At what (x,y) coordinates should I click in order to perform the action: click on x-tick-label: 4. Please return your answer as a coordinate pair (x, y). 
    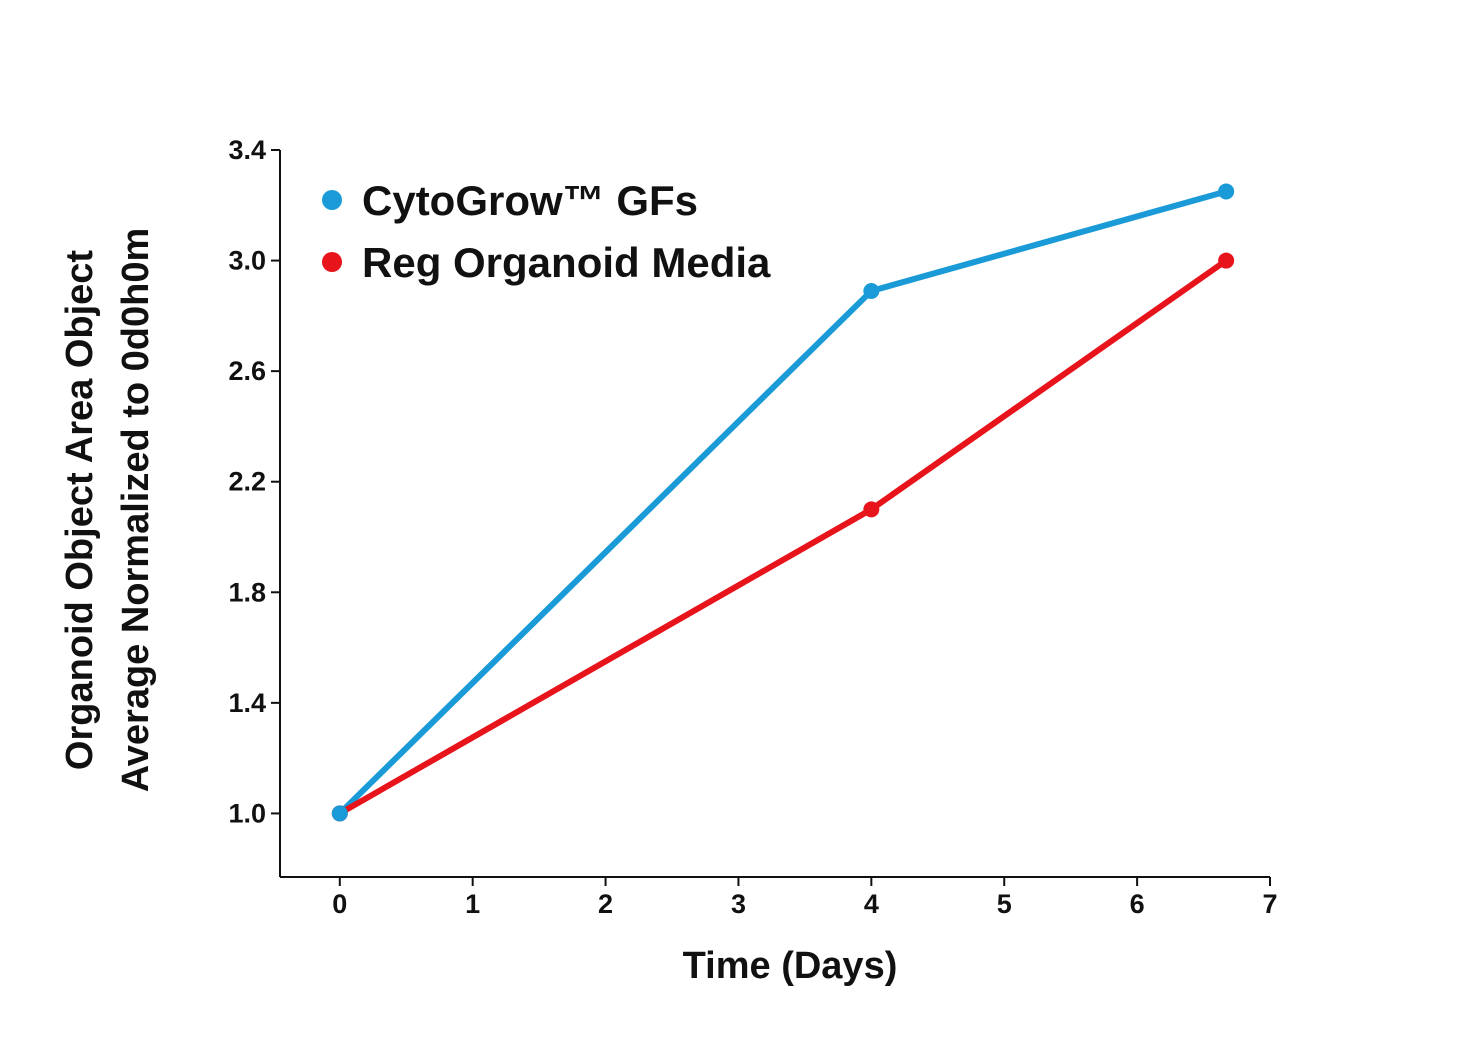
    Looking at the image, I should click on (871, 904).